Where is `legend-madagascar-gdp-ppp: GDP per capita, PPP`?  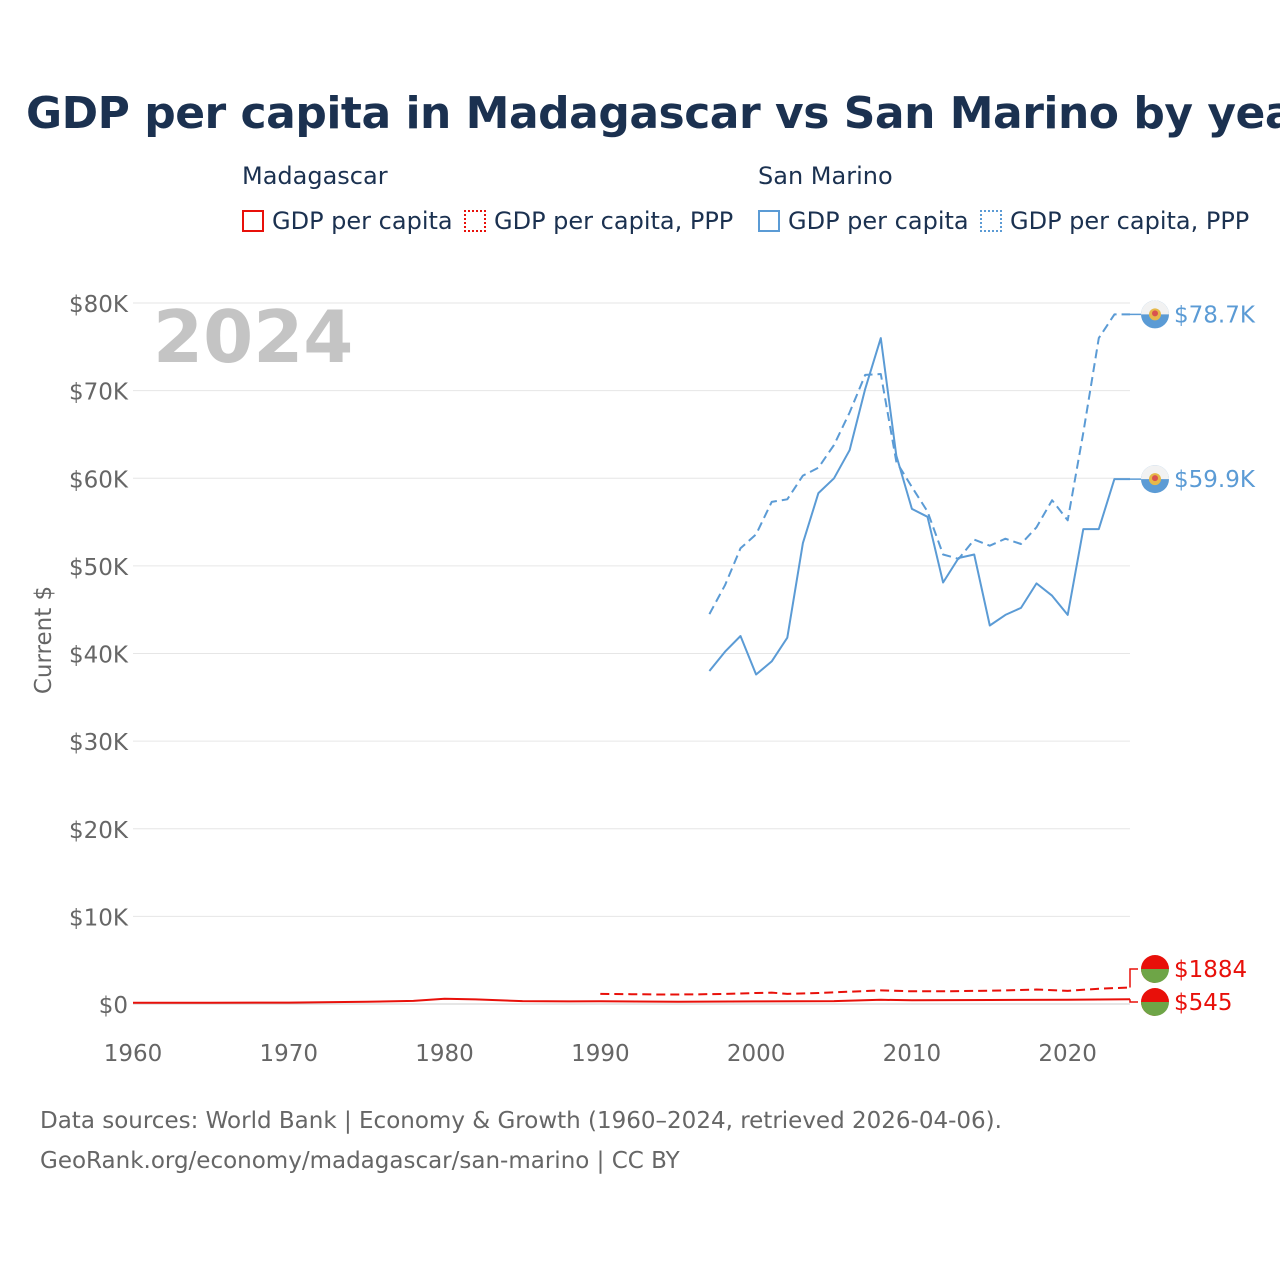 legend-madagascar-gdp-ppp: GDP per capita, PPP is located at coordinates (598, 221).